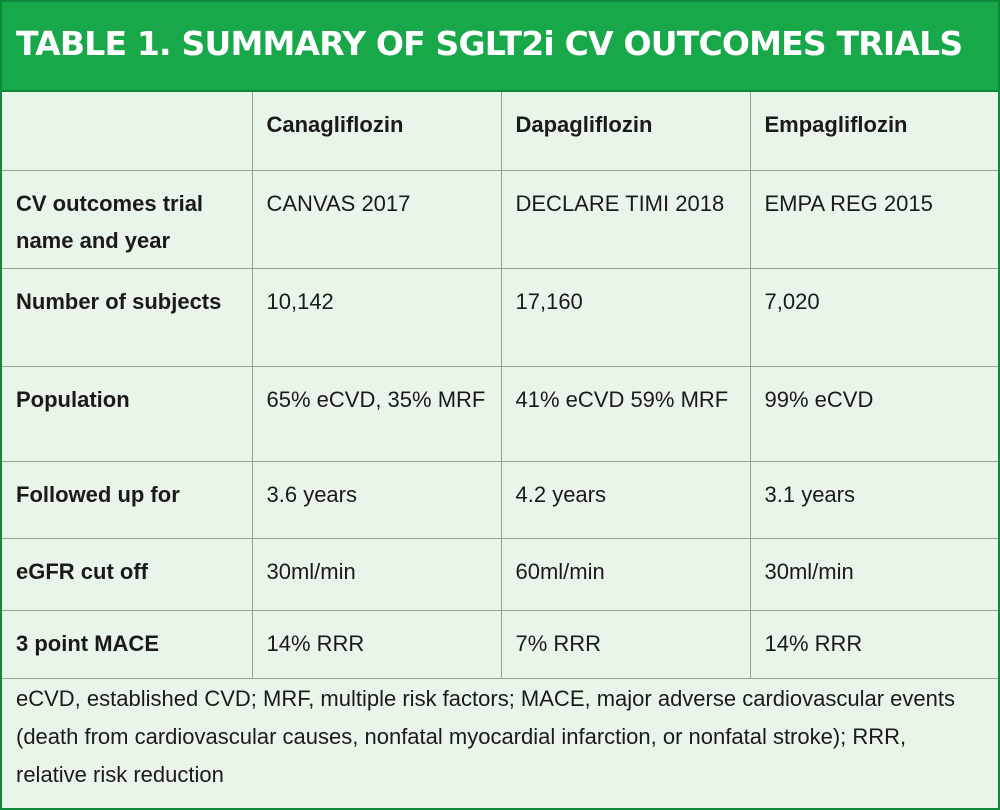 The height and width of the screenshot is (810, 1000). What do you see at coordinates (376, 131) in the screenshot?
I see `column-header-canagliflozin: Canagliflozin` at bounding box center [376, 131].